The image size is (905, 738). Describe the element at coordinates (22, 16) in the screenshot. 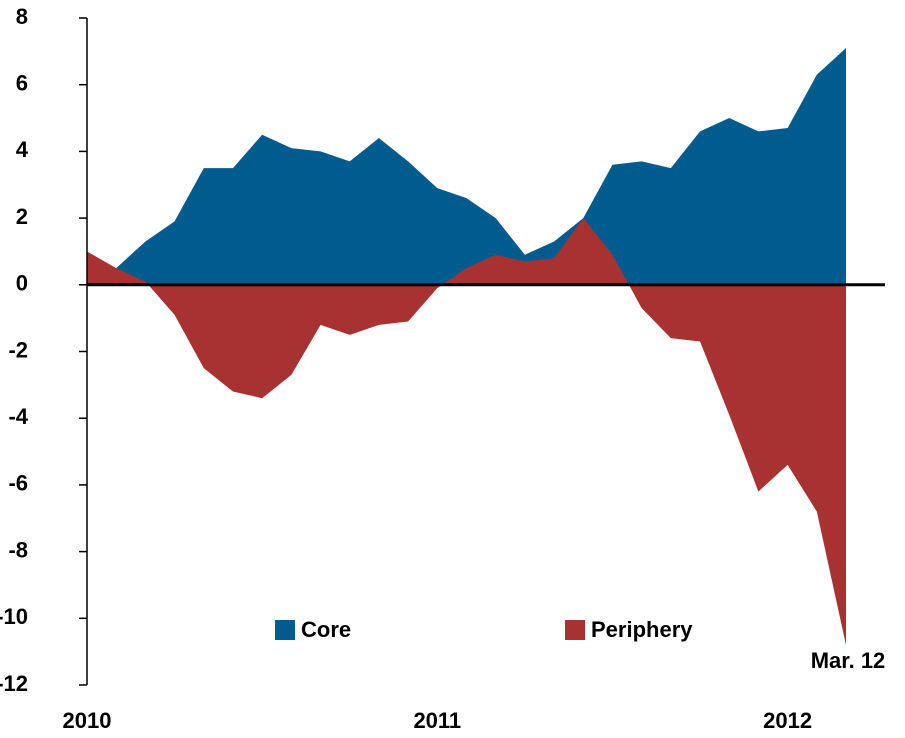

I see `y-tick-label: 8` at that location.